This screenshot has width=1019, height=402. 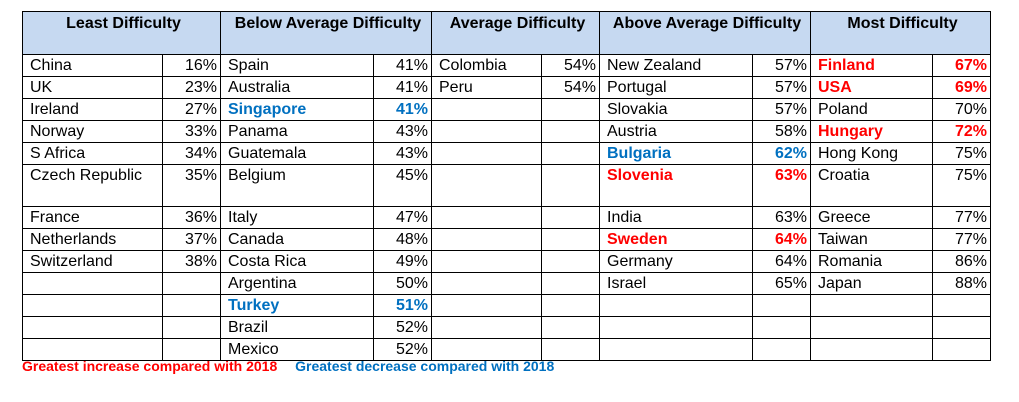 What do you see at coordinates (92, 261) in the screenshot?
I see `country-name-cell: Switzerland` at bounding box center [92, 261].